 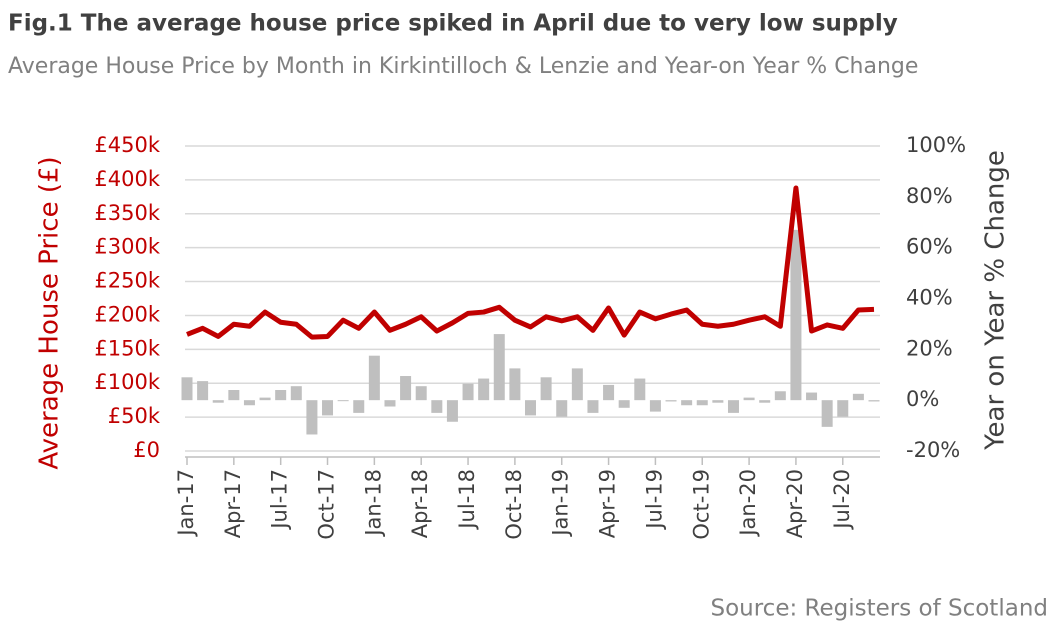 I want to click on x-tick-label: Oct-18, so click(x=514, y=504).